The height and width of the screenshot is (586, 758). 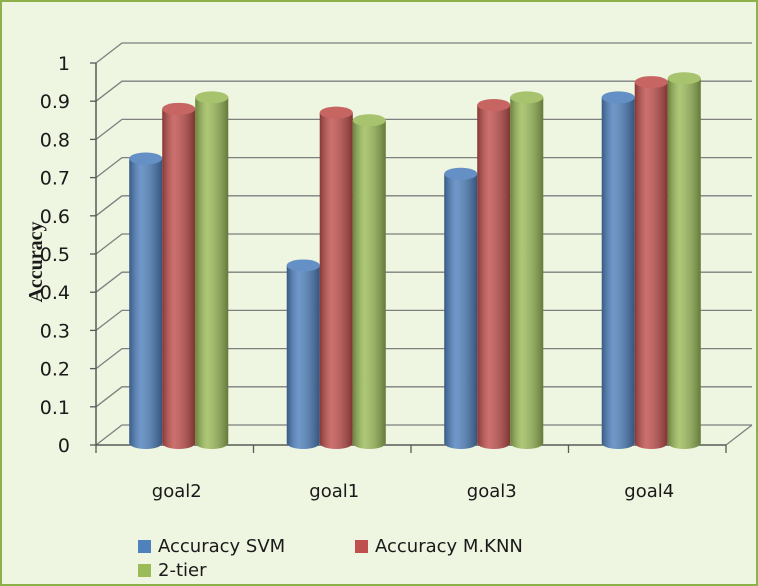 What do you see at coordinates (182, 570) in the screenshot?
I see `legend-label-2tier: 2-tier` at bounding box center [182, 570].